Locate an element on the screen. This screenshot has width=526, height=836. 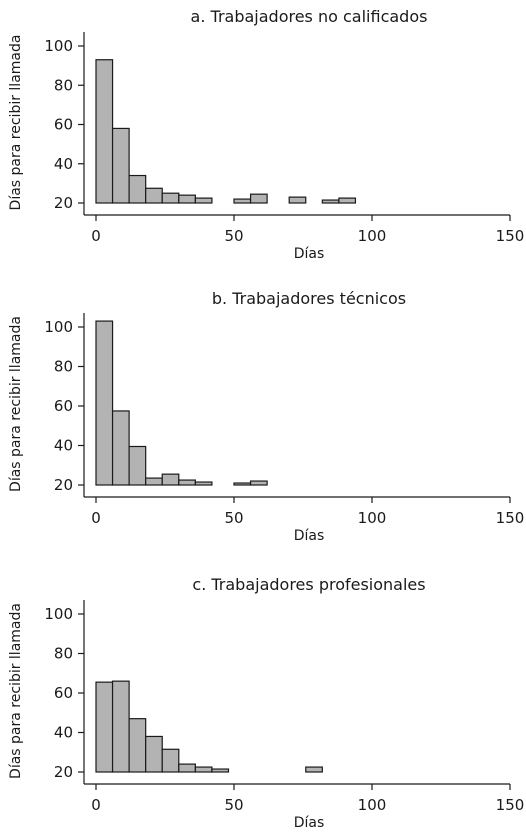
chart-title: c. Trabajadores profesionales is located at coordinates (308, 584).